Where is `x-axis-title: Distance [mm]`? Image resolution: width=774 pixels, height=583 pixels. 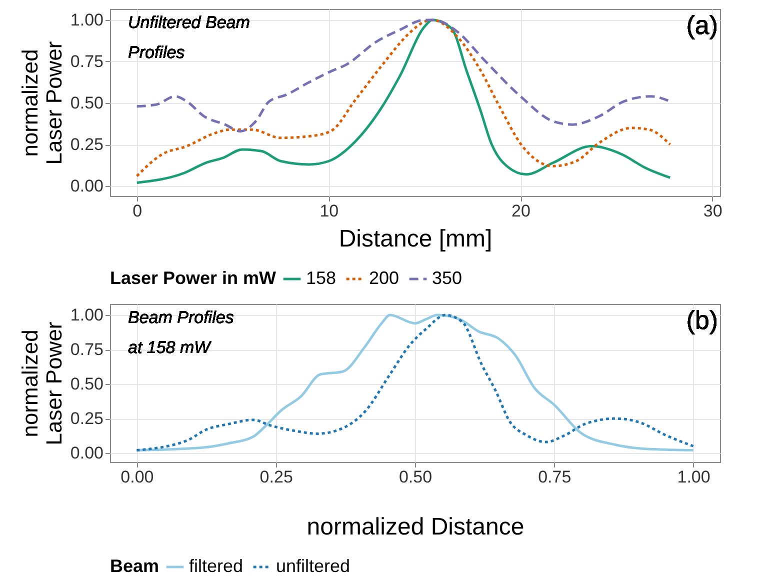
x-axis-title: Distance [mm] is located at coordinates (415, 239).